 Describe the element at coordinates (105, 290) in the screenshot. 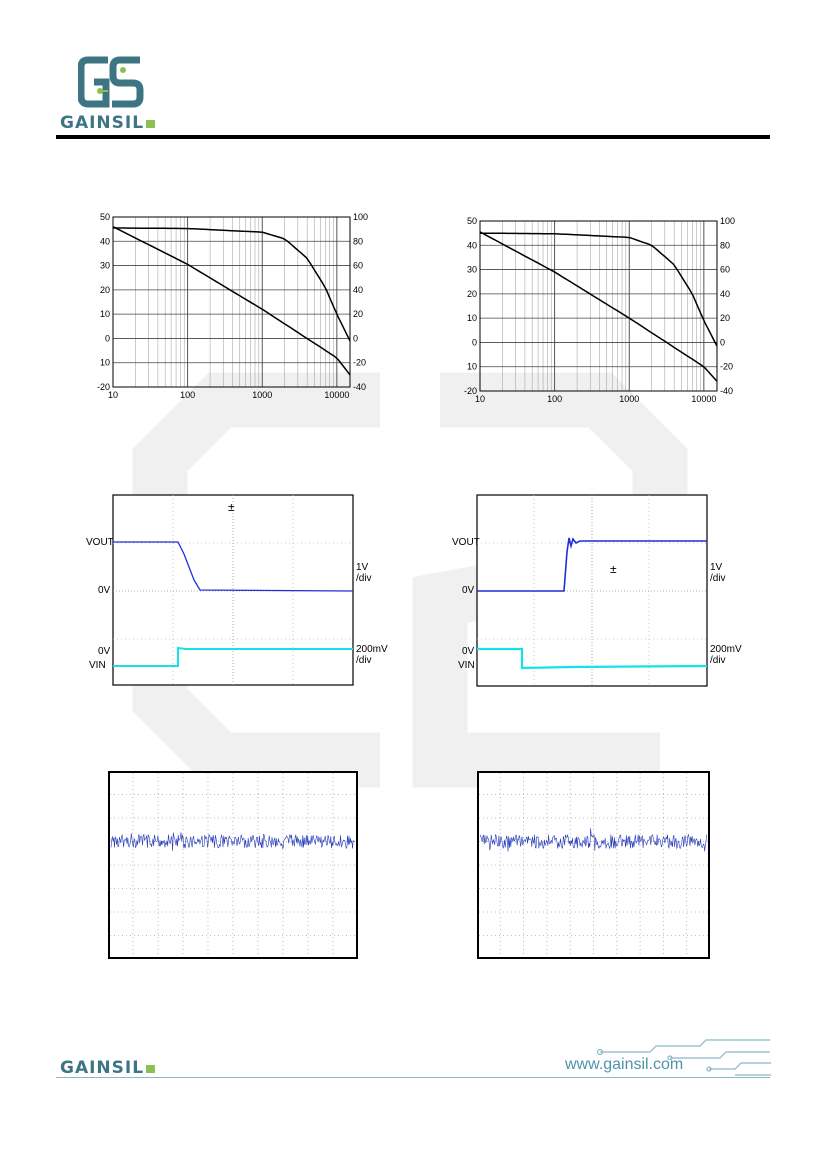

I see `gain-phase-left-left-tick-label: 20` at that location.